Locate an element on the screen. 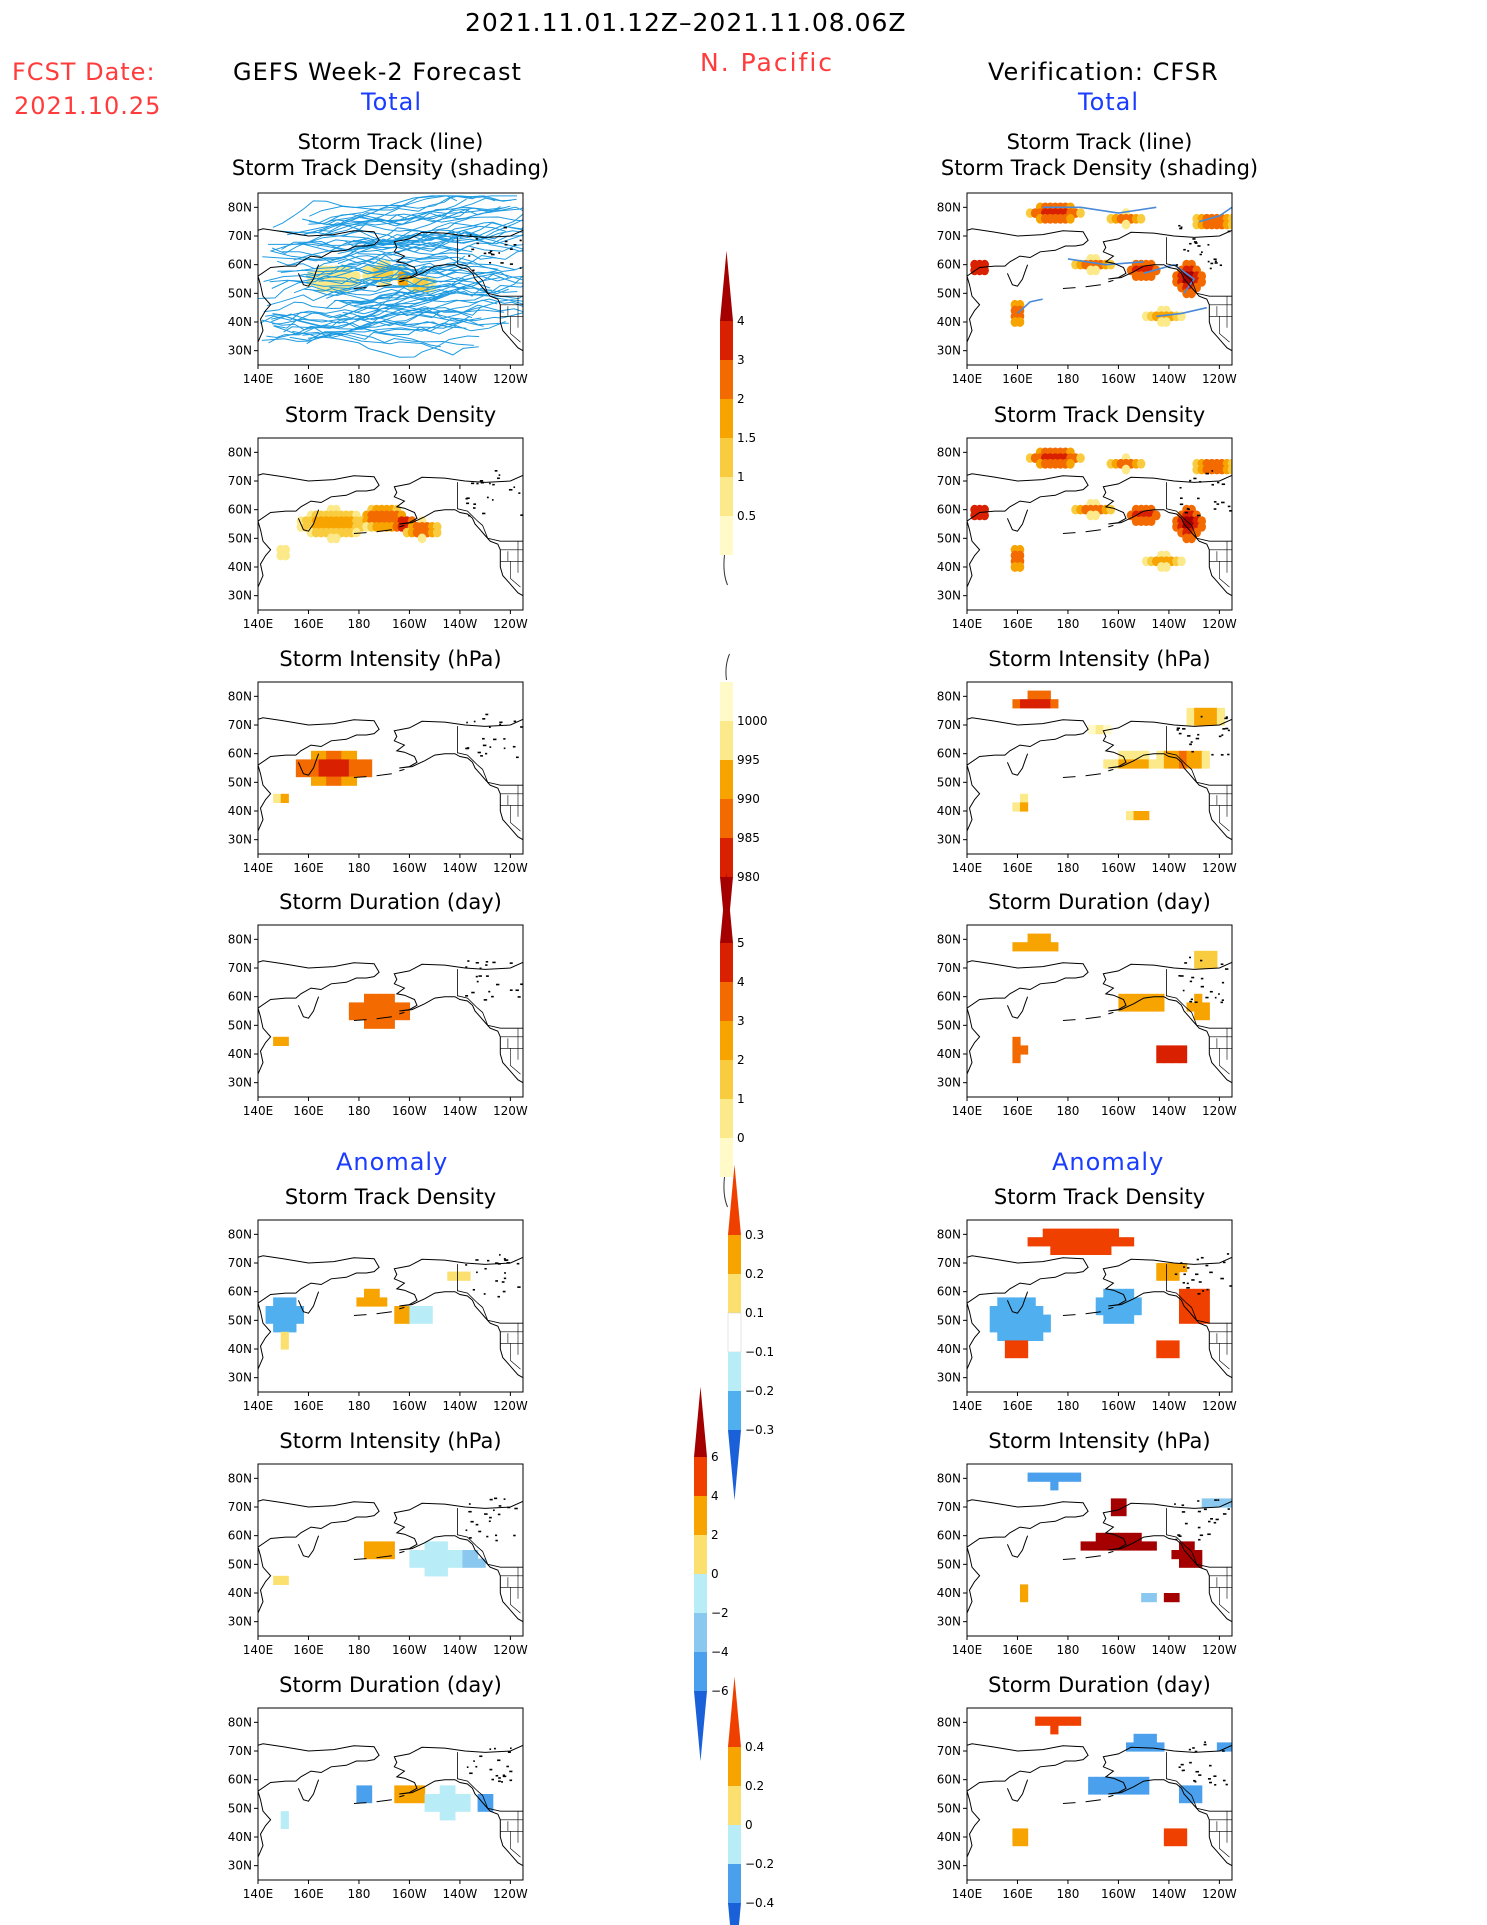  x-tick-label: 180 is located at coordinates (1067, 624).